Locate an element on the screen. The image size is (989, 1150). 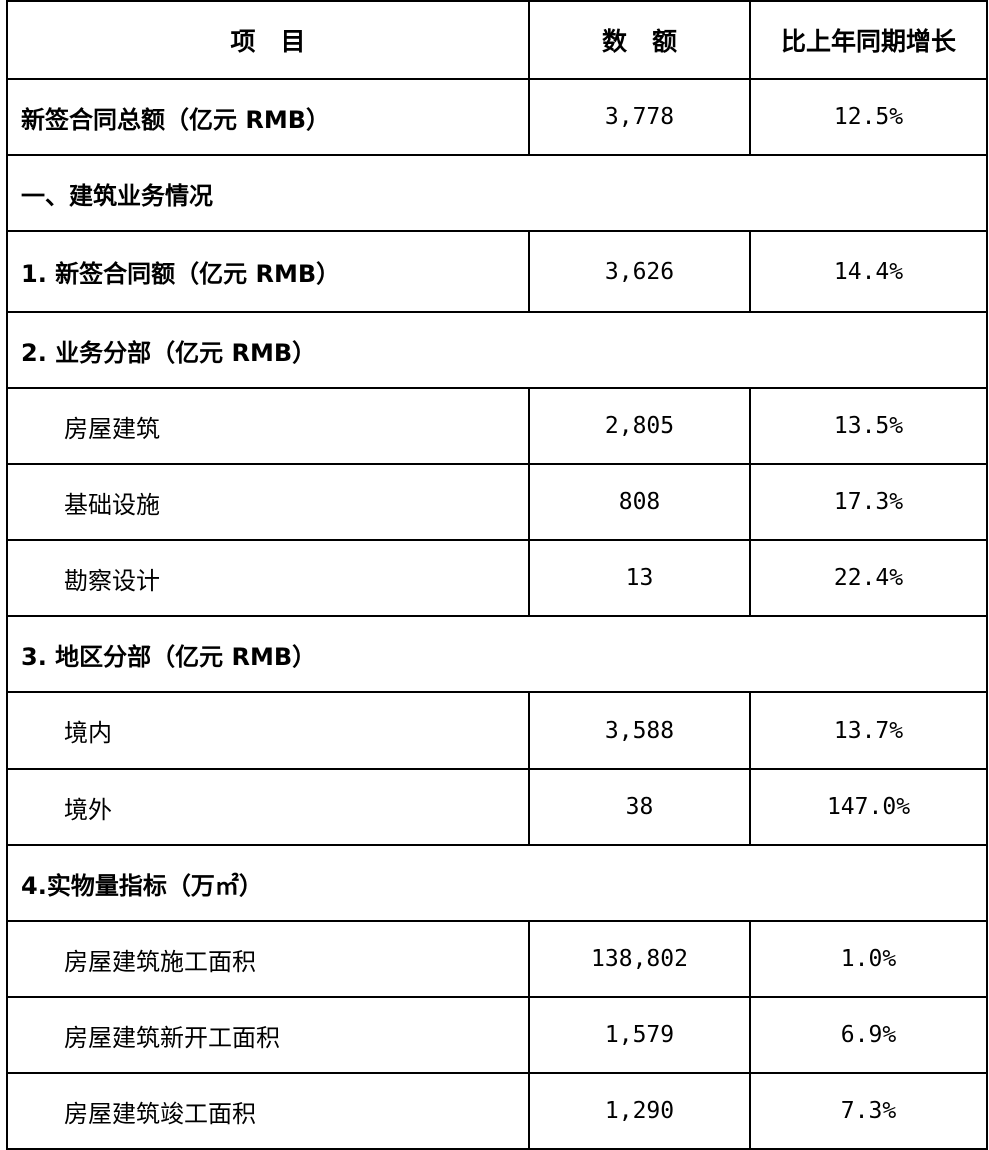
row-growth: 17.3% is located at coordinates (868, 502).